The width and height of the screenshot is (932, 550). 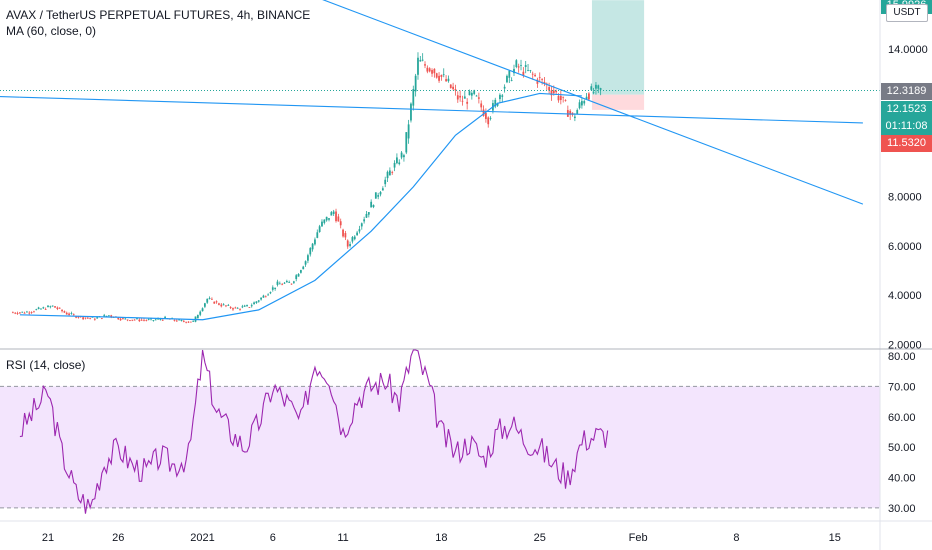 What do you see at coordinates (905, 296) in the screenshot?
I see `price-tick-label: 4.0000` at bounding box center [905, 296].